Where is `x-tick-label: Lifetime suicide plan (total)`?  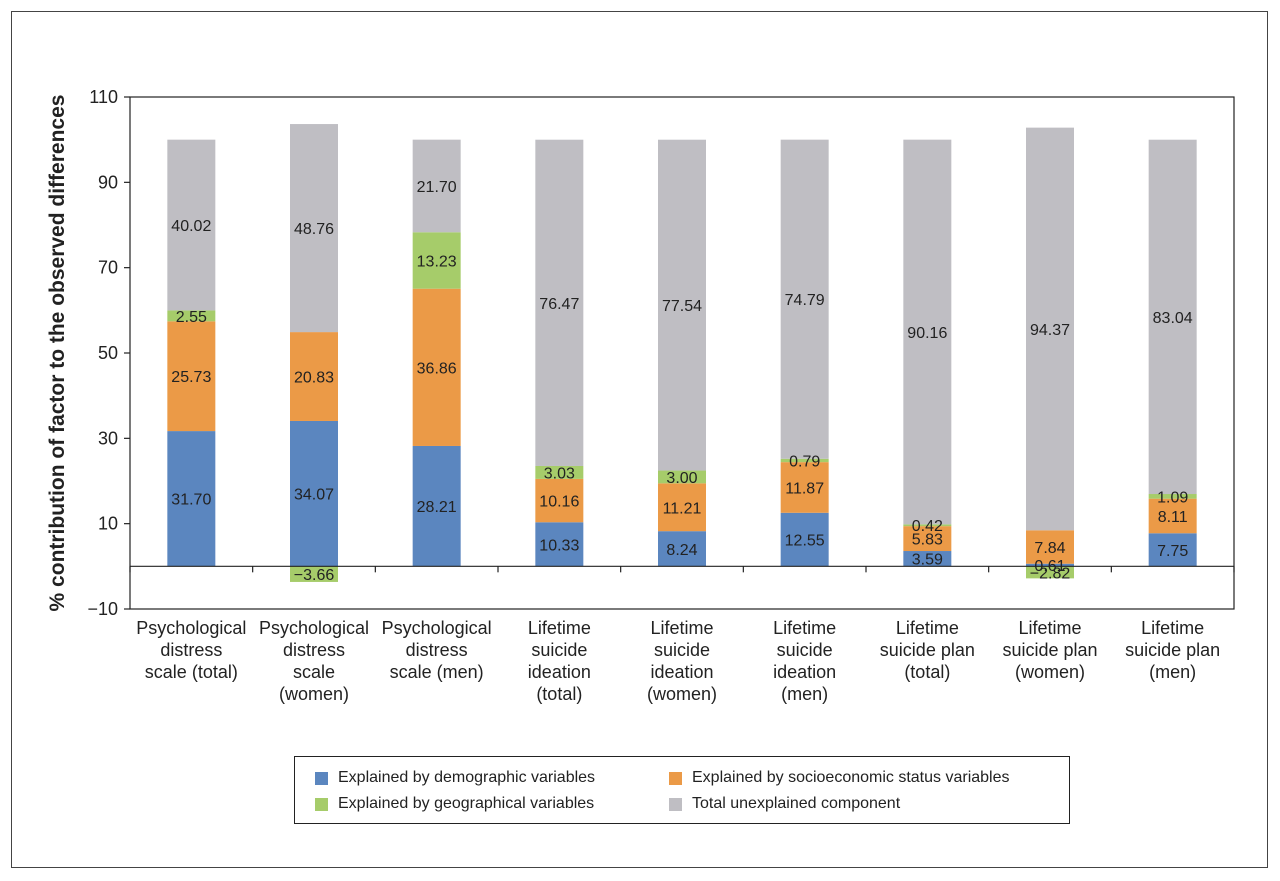
x-tick-label: Lifetime suicide plan (total) is located at coordinates (927, 650).